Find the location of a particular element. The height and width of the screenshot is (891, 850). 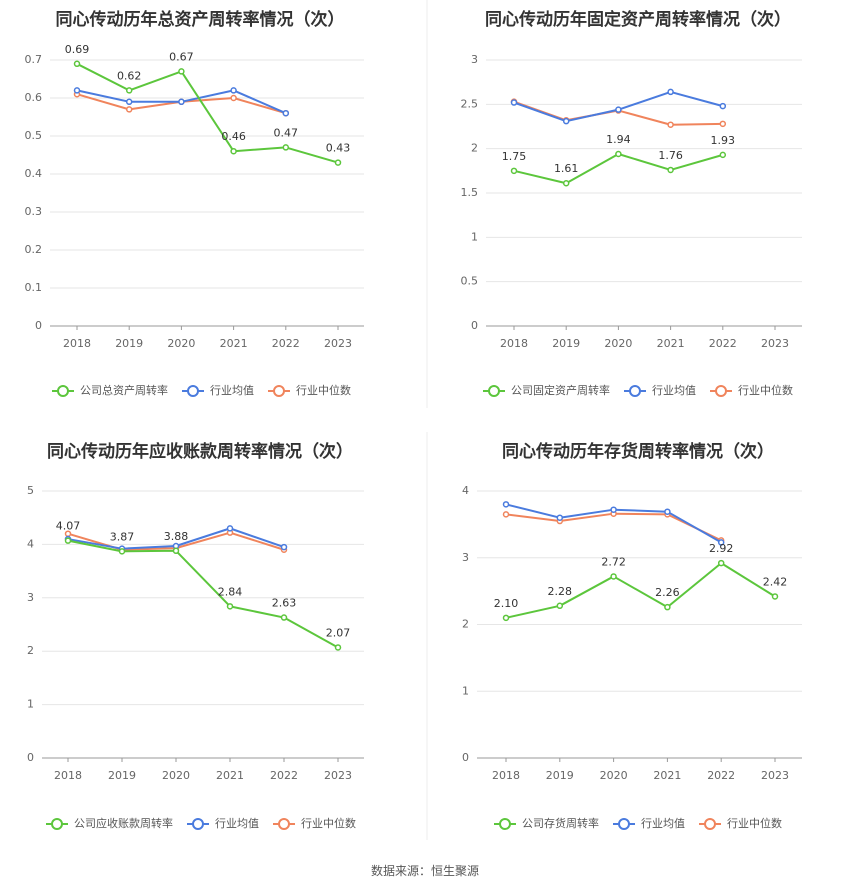

legend-item: 公司存货周转率 is located at coordinates (546, 823).